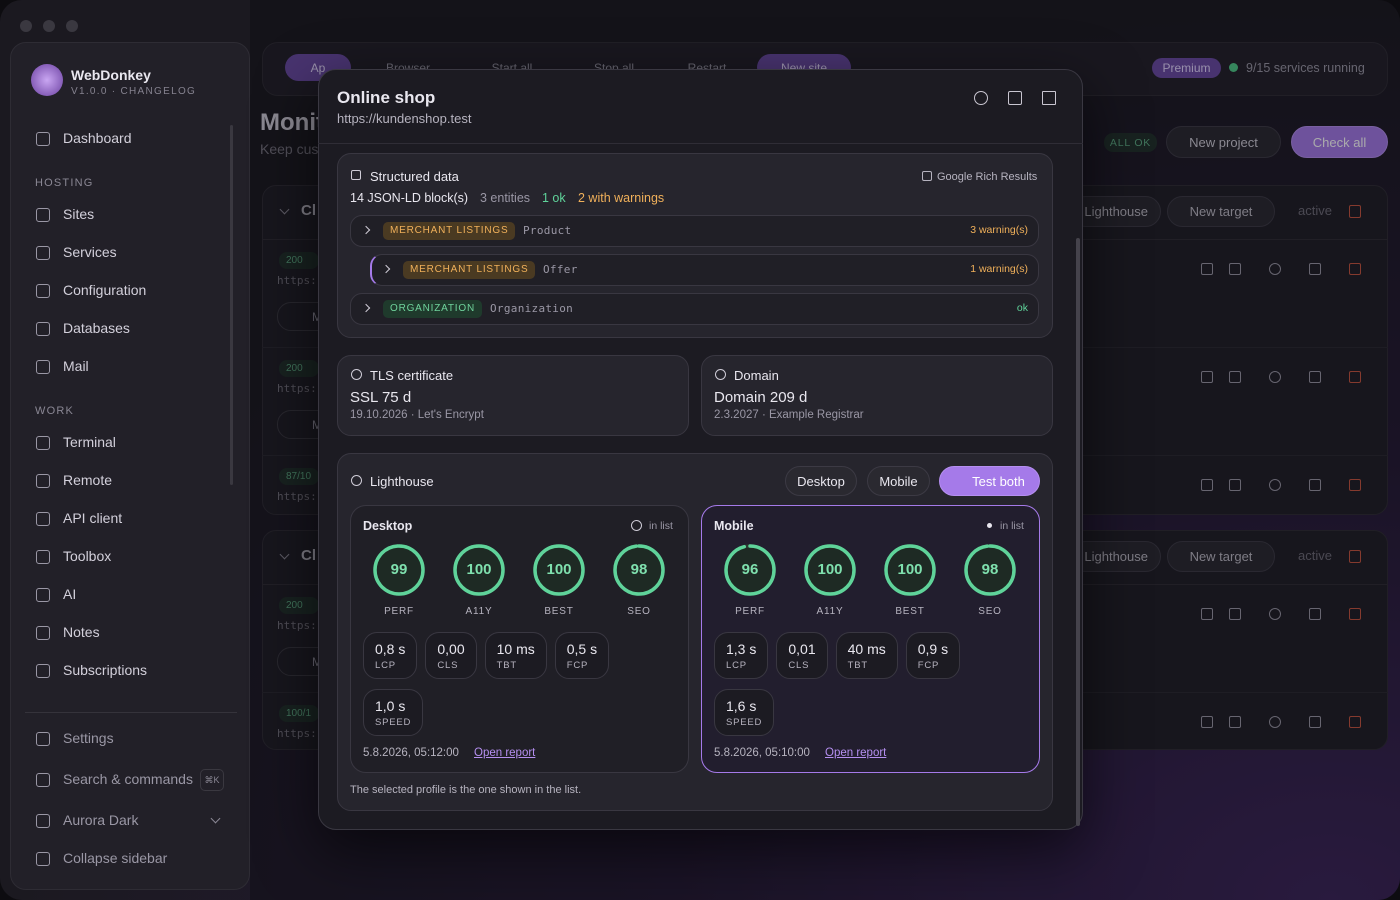 This screenshot has width=1400, height=900. What do you see at coordinates (1223, 142) in the screenshot?
I see `new-project: New project` at bounding box center [1223, 142].